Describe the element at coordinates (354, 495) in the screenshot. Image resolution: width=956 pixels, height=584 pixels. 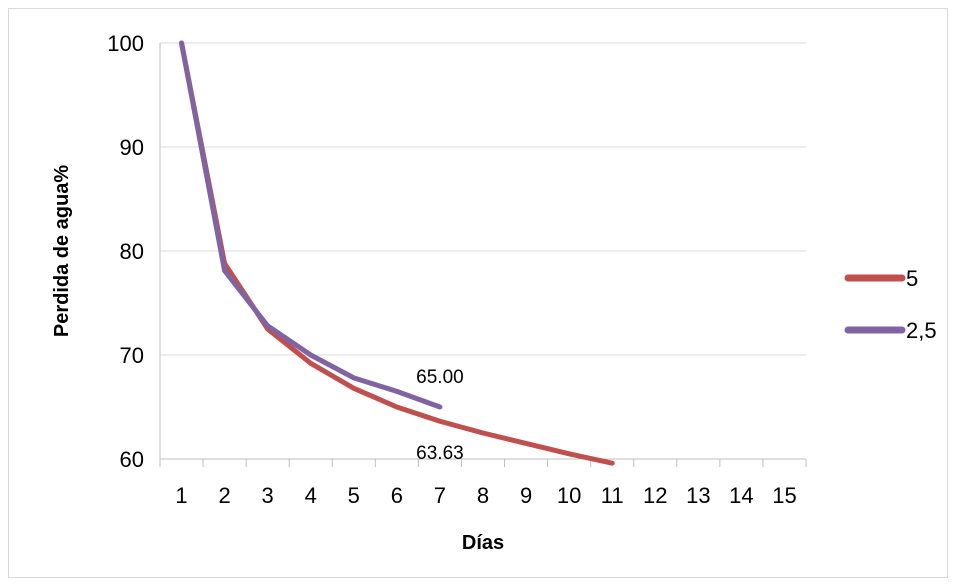
I see `x-tick-label: 5` at that location.